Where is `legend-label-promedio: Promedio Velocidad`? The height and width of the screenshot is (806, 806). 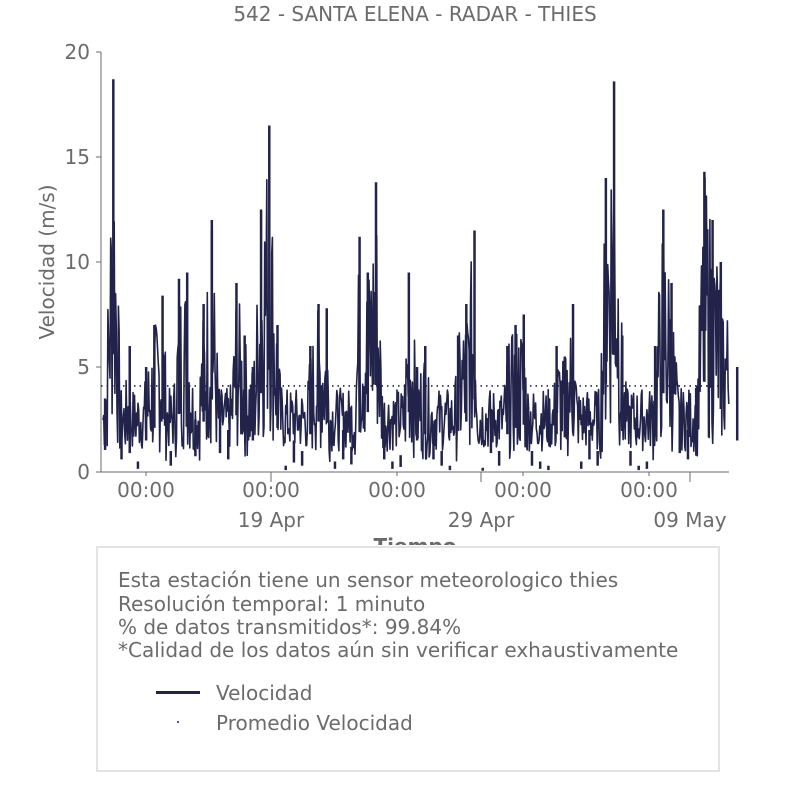
legend-label-promedio: Promedio Velocidad is located at coordinates (314, 723).